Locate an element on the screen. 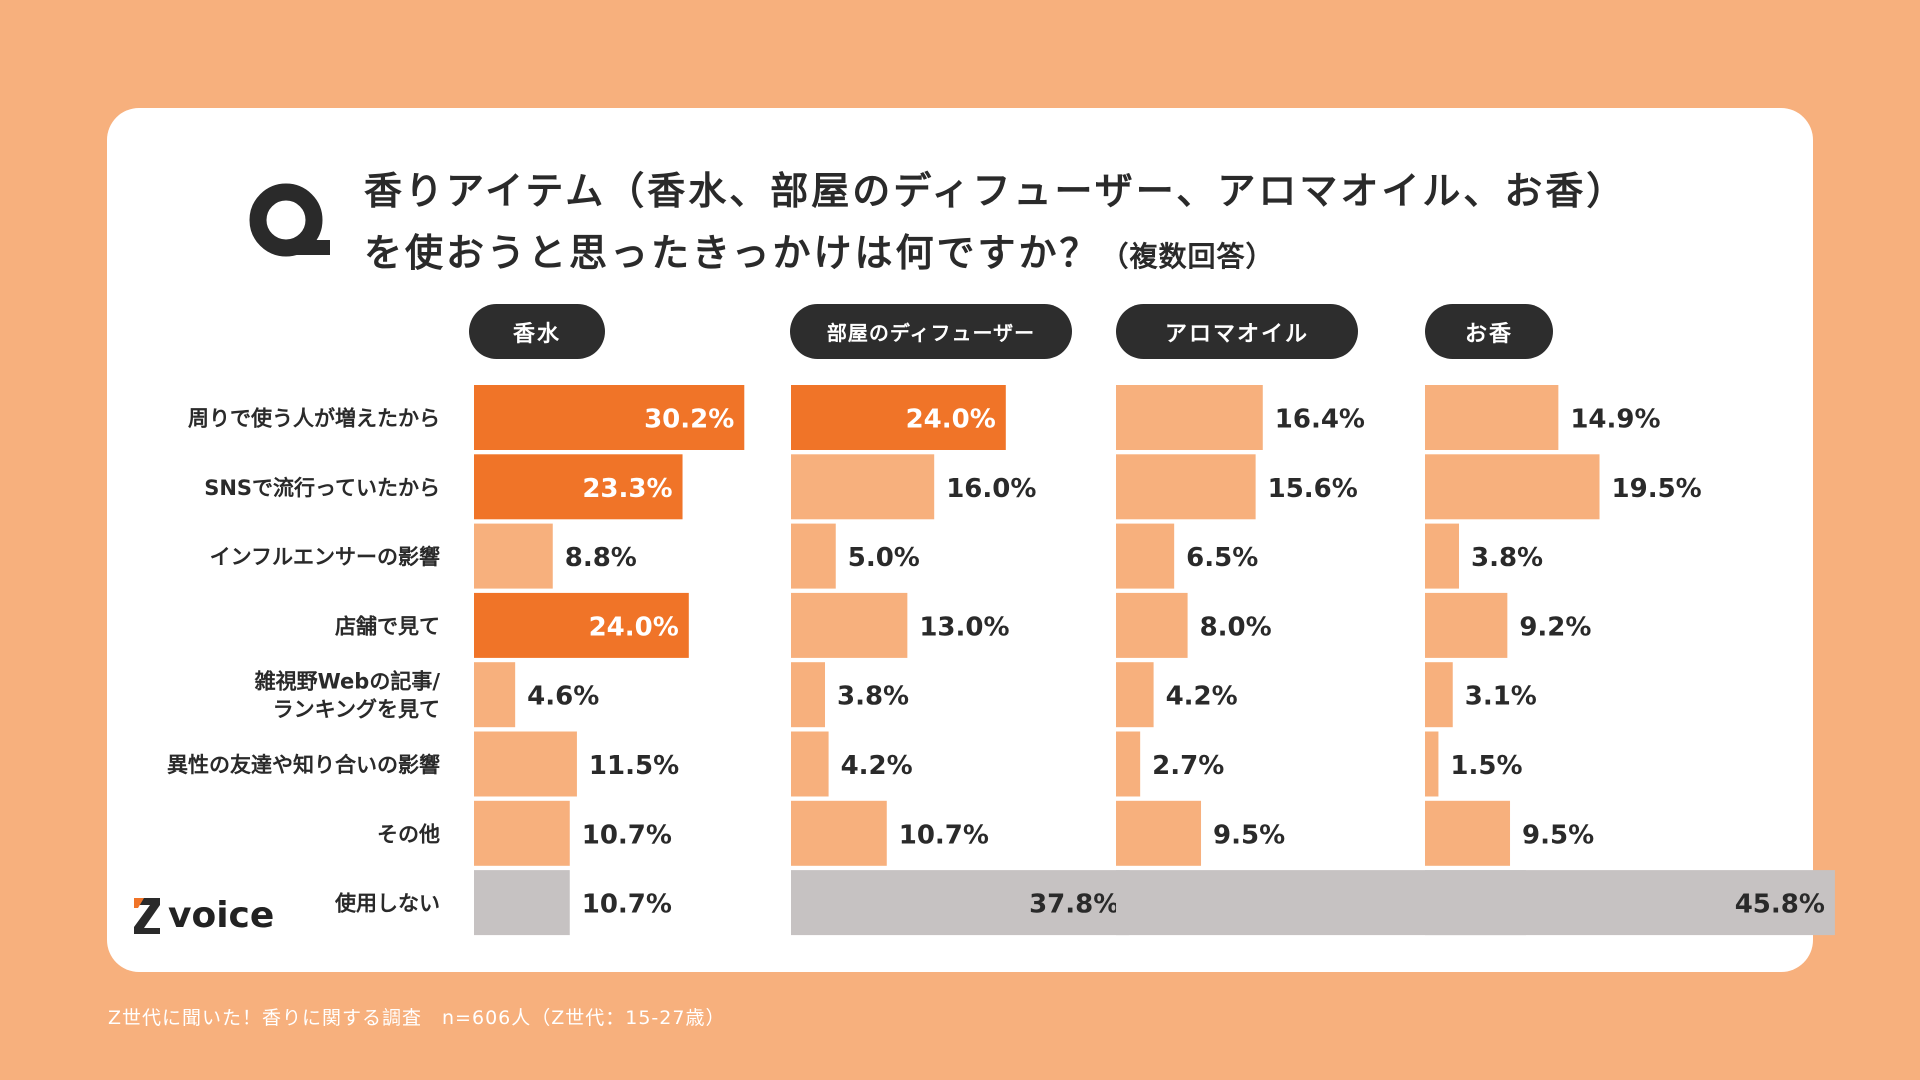 The image size is (1920, 1080). value-label-1-1: 30.2% is located at coordinates (689, 420).